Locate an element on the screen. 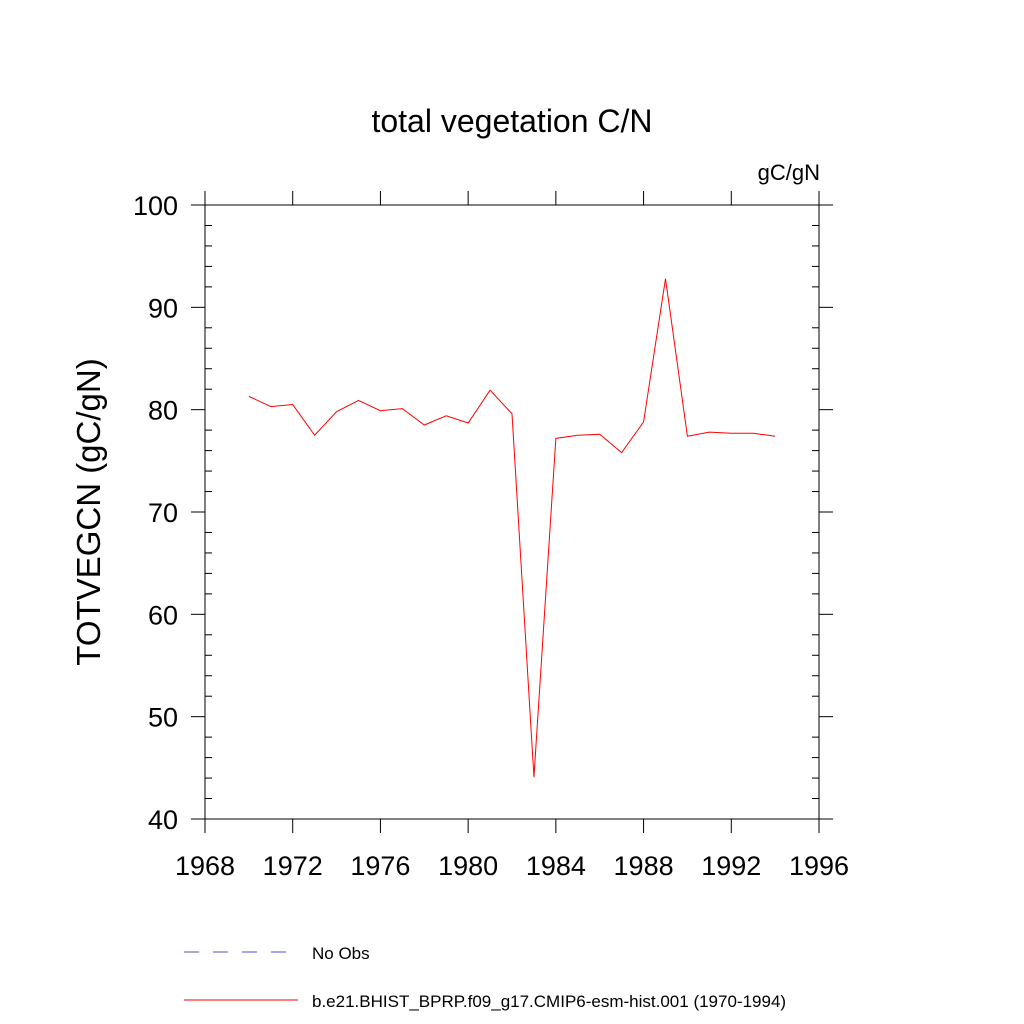 The height and width of the screenshot is (1024, 1024). x-tick-label: 1972 is located at coordinates (293, 866).